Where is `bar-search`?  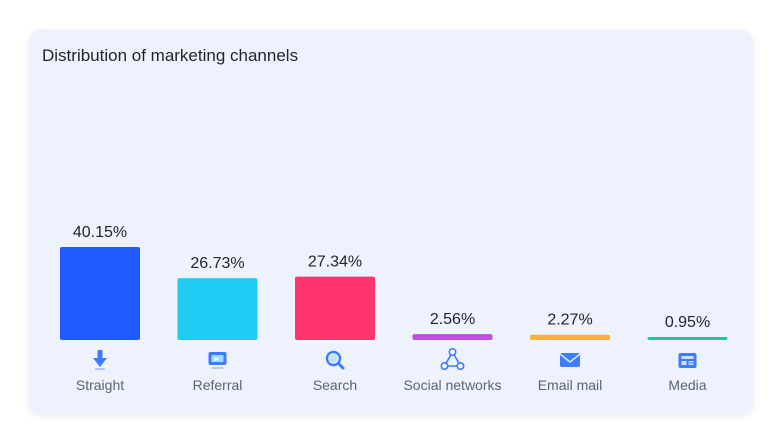
bar-search is located at coordinates (335, 308).